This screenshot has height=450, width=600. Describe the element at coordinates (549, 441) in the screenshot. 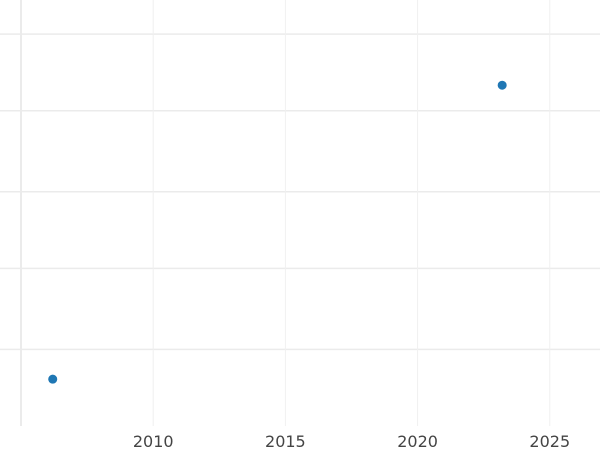

I see `x-tick-label: 2025` at that location.